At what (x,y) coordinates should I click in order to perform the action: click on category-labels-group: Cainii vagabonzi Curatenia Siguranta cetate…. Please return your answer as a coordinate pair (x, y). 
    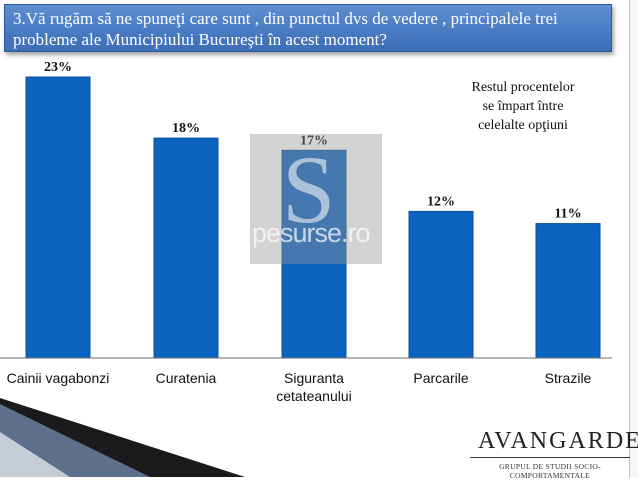
    Looking at the image, I should click on (299, 387).